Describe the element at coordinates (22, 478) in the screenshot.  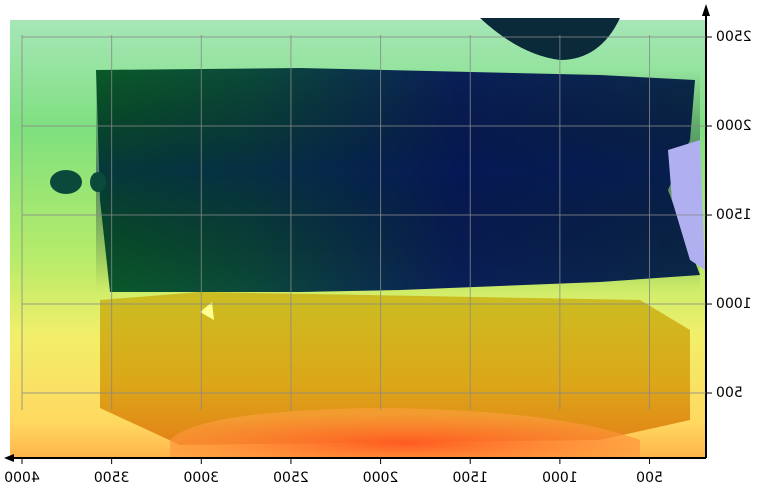
I see `x-tick-label: 4000` at that location.